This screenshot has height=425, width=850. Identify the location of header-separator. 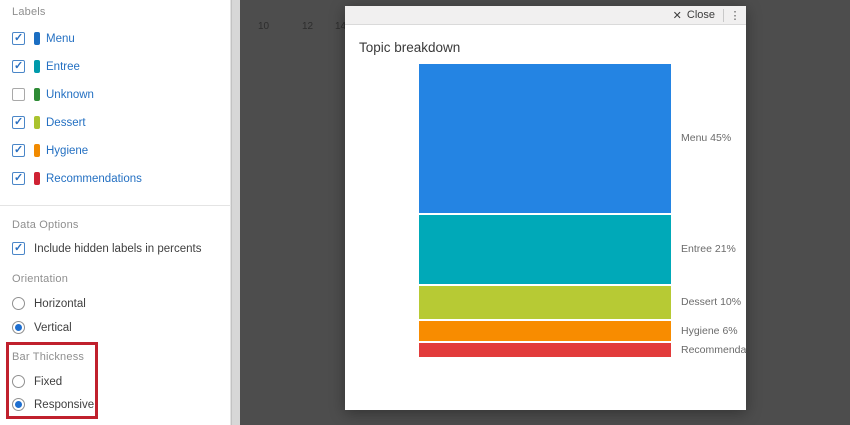
(723, 15).